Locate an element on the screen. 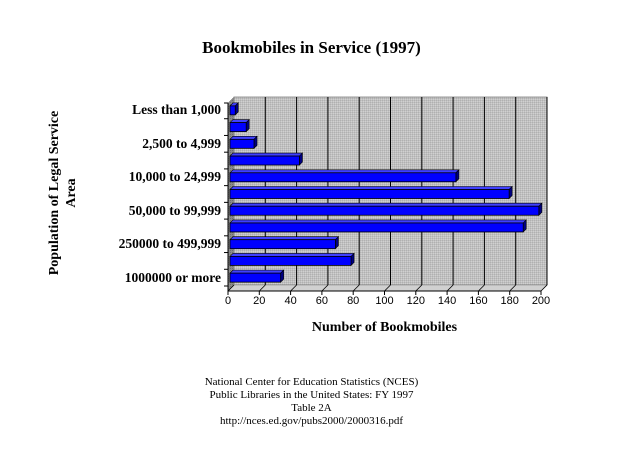 The width and height of the screenshot is (623, 468). x-tick-label: 80 is located at coordinates (353, 301).